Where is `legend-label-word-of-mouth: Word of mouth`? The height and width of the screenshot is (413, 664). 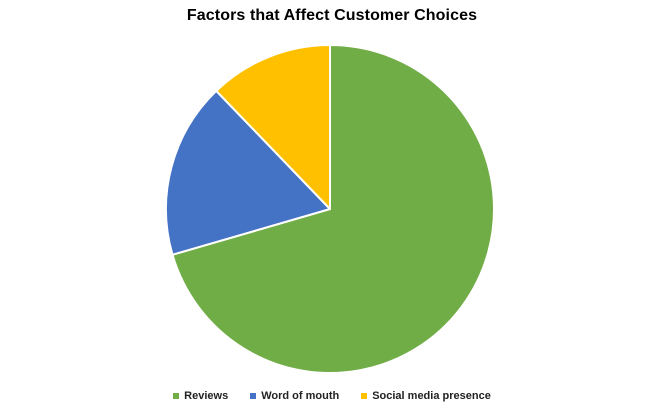 legend-label-word-of-mouth: Word of mouth is located at coordinates (300, 396).